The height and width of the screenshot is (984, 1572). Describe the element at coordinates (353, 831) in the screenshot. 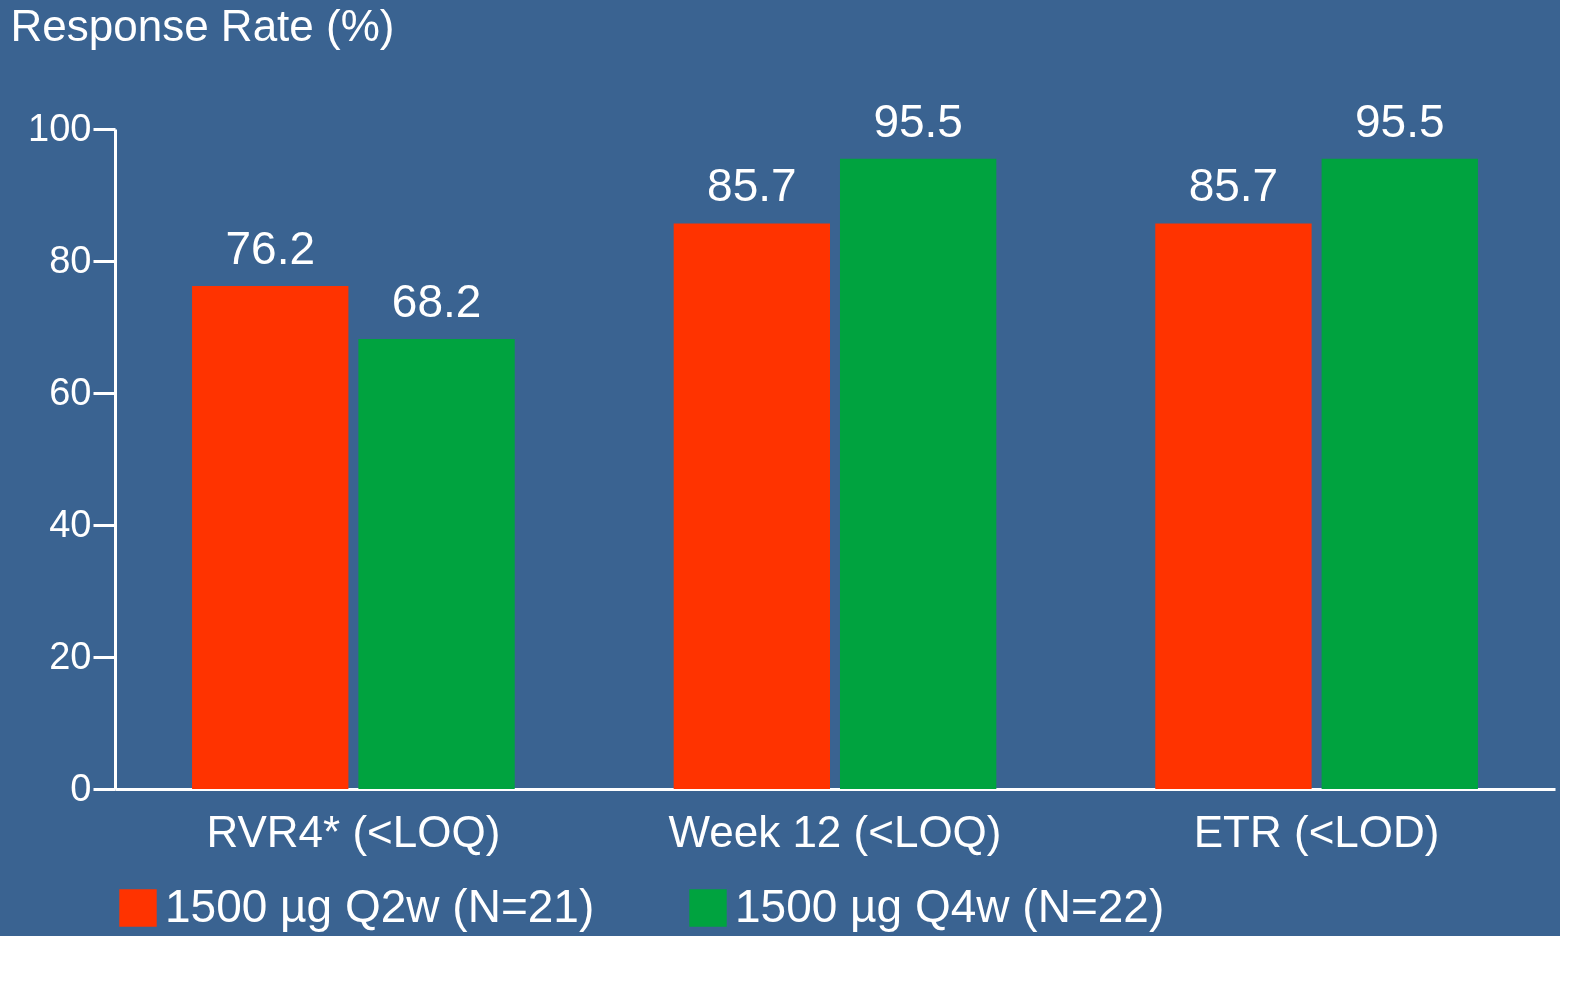

I see `x-tick-label: RVR4* (<LOQ)` at that location.